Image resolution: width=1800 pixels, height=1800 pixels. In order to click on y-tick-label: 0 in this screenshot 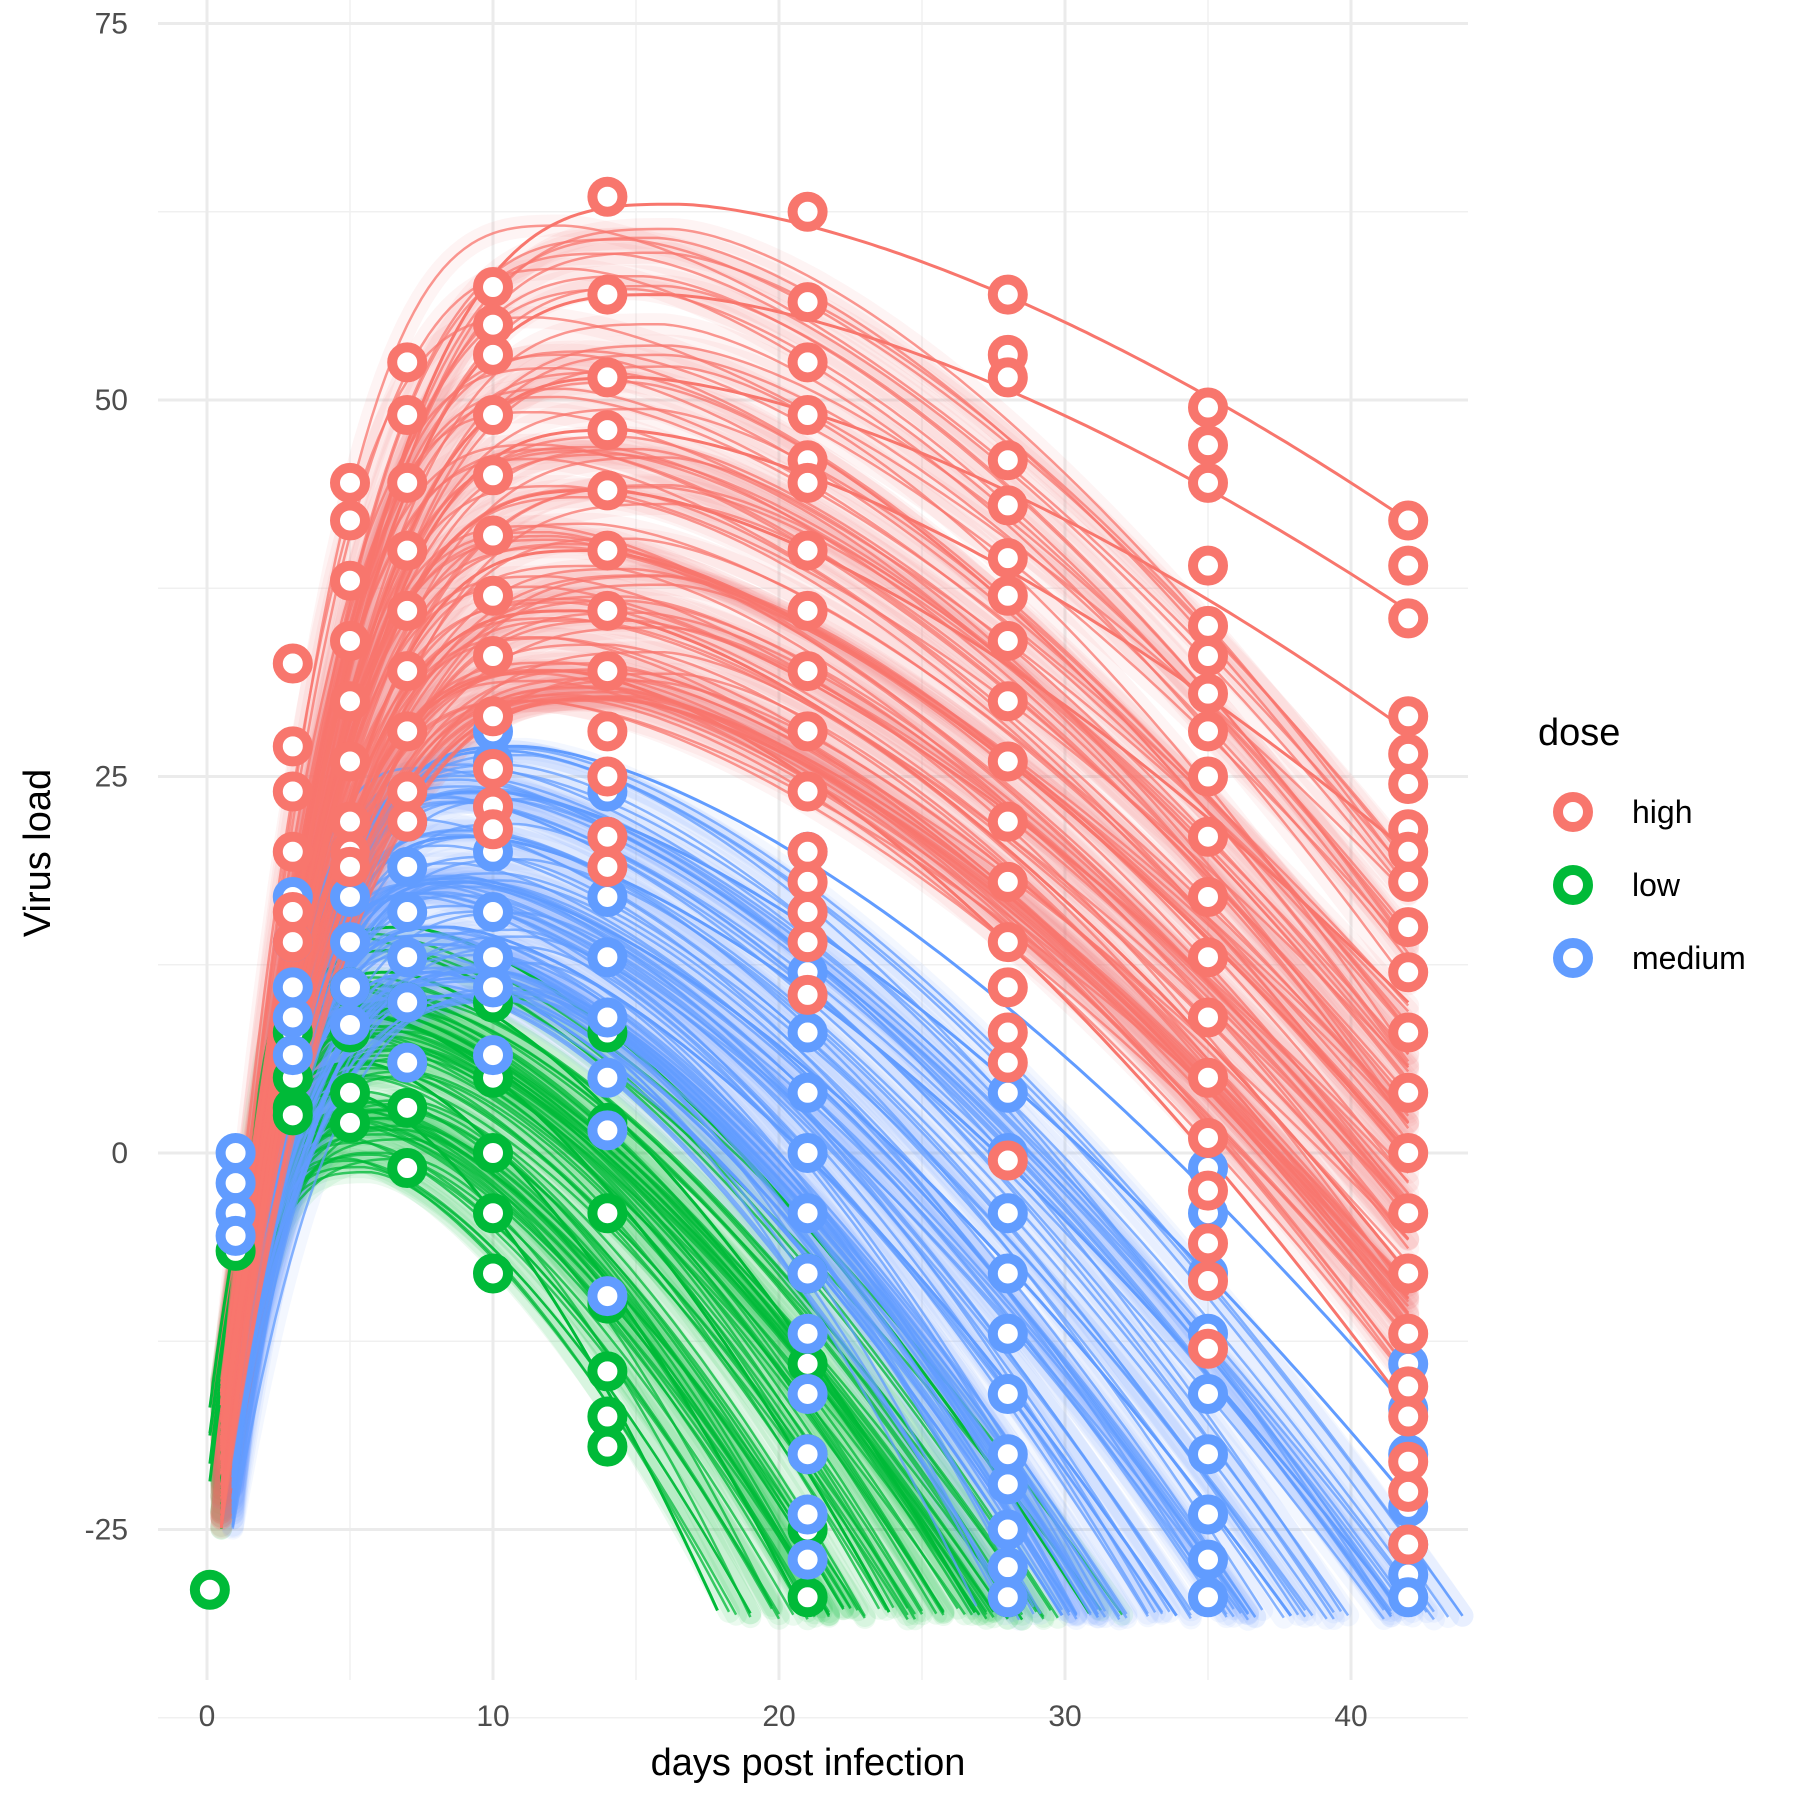, I will do `click(119, 1153)`.